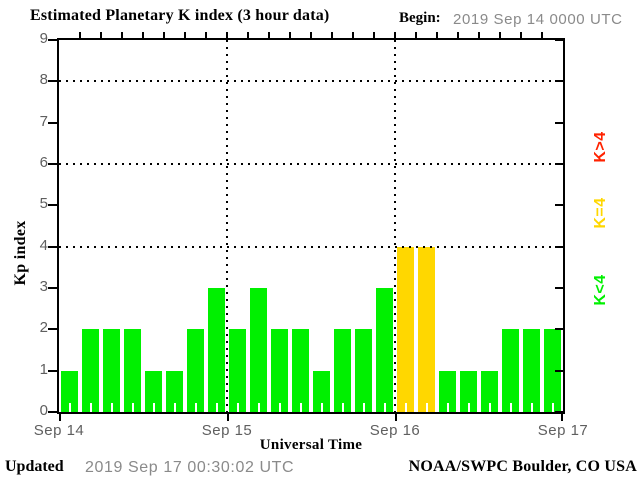 The width and height of the screenshot is (640, 480). Describe the element at coordinates (34, 466) in the screenshot. I see `updated-label: Updated` at that location.